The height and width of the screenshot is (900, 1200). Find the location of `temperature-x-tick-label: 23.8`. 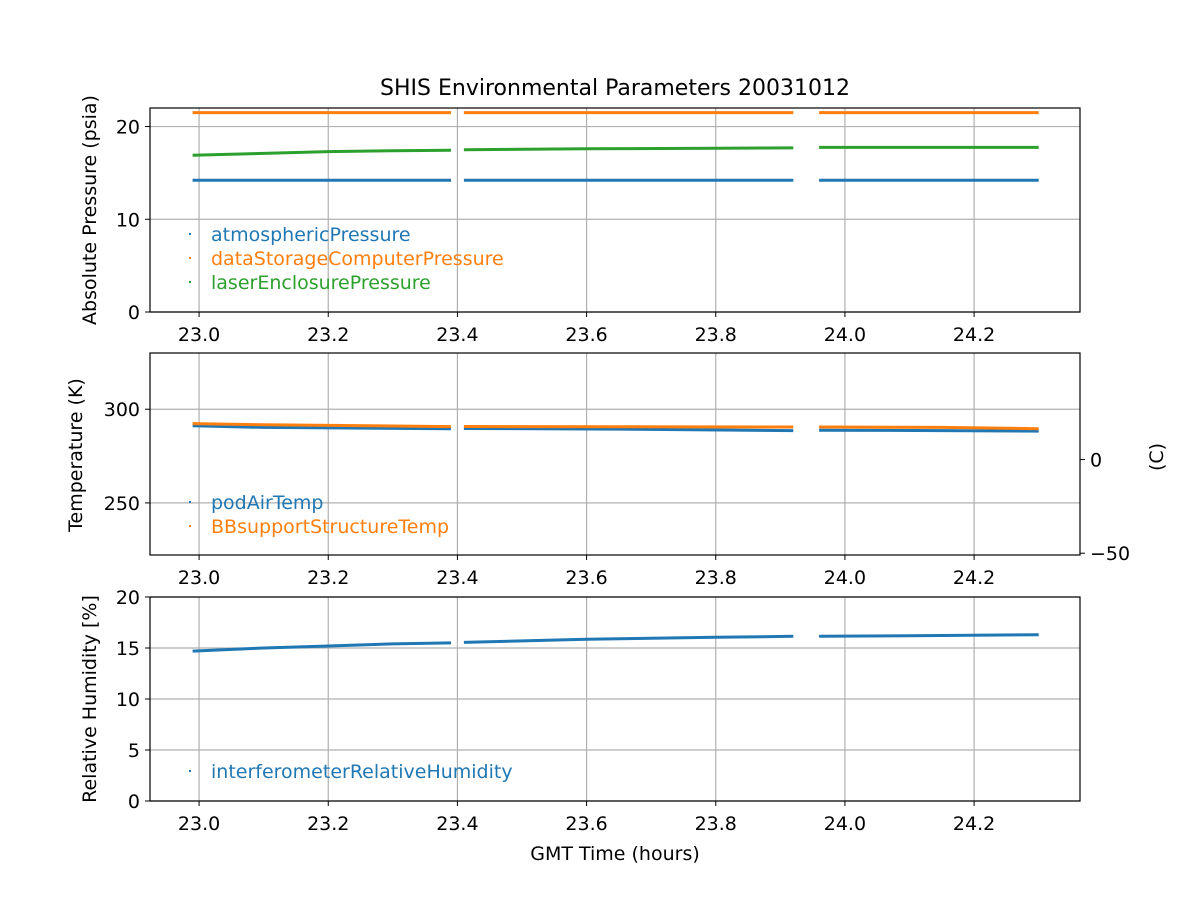

temperature-x-tick-label: 23.8 is located at coordinates (716, 578).